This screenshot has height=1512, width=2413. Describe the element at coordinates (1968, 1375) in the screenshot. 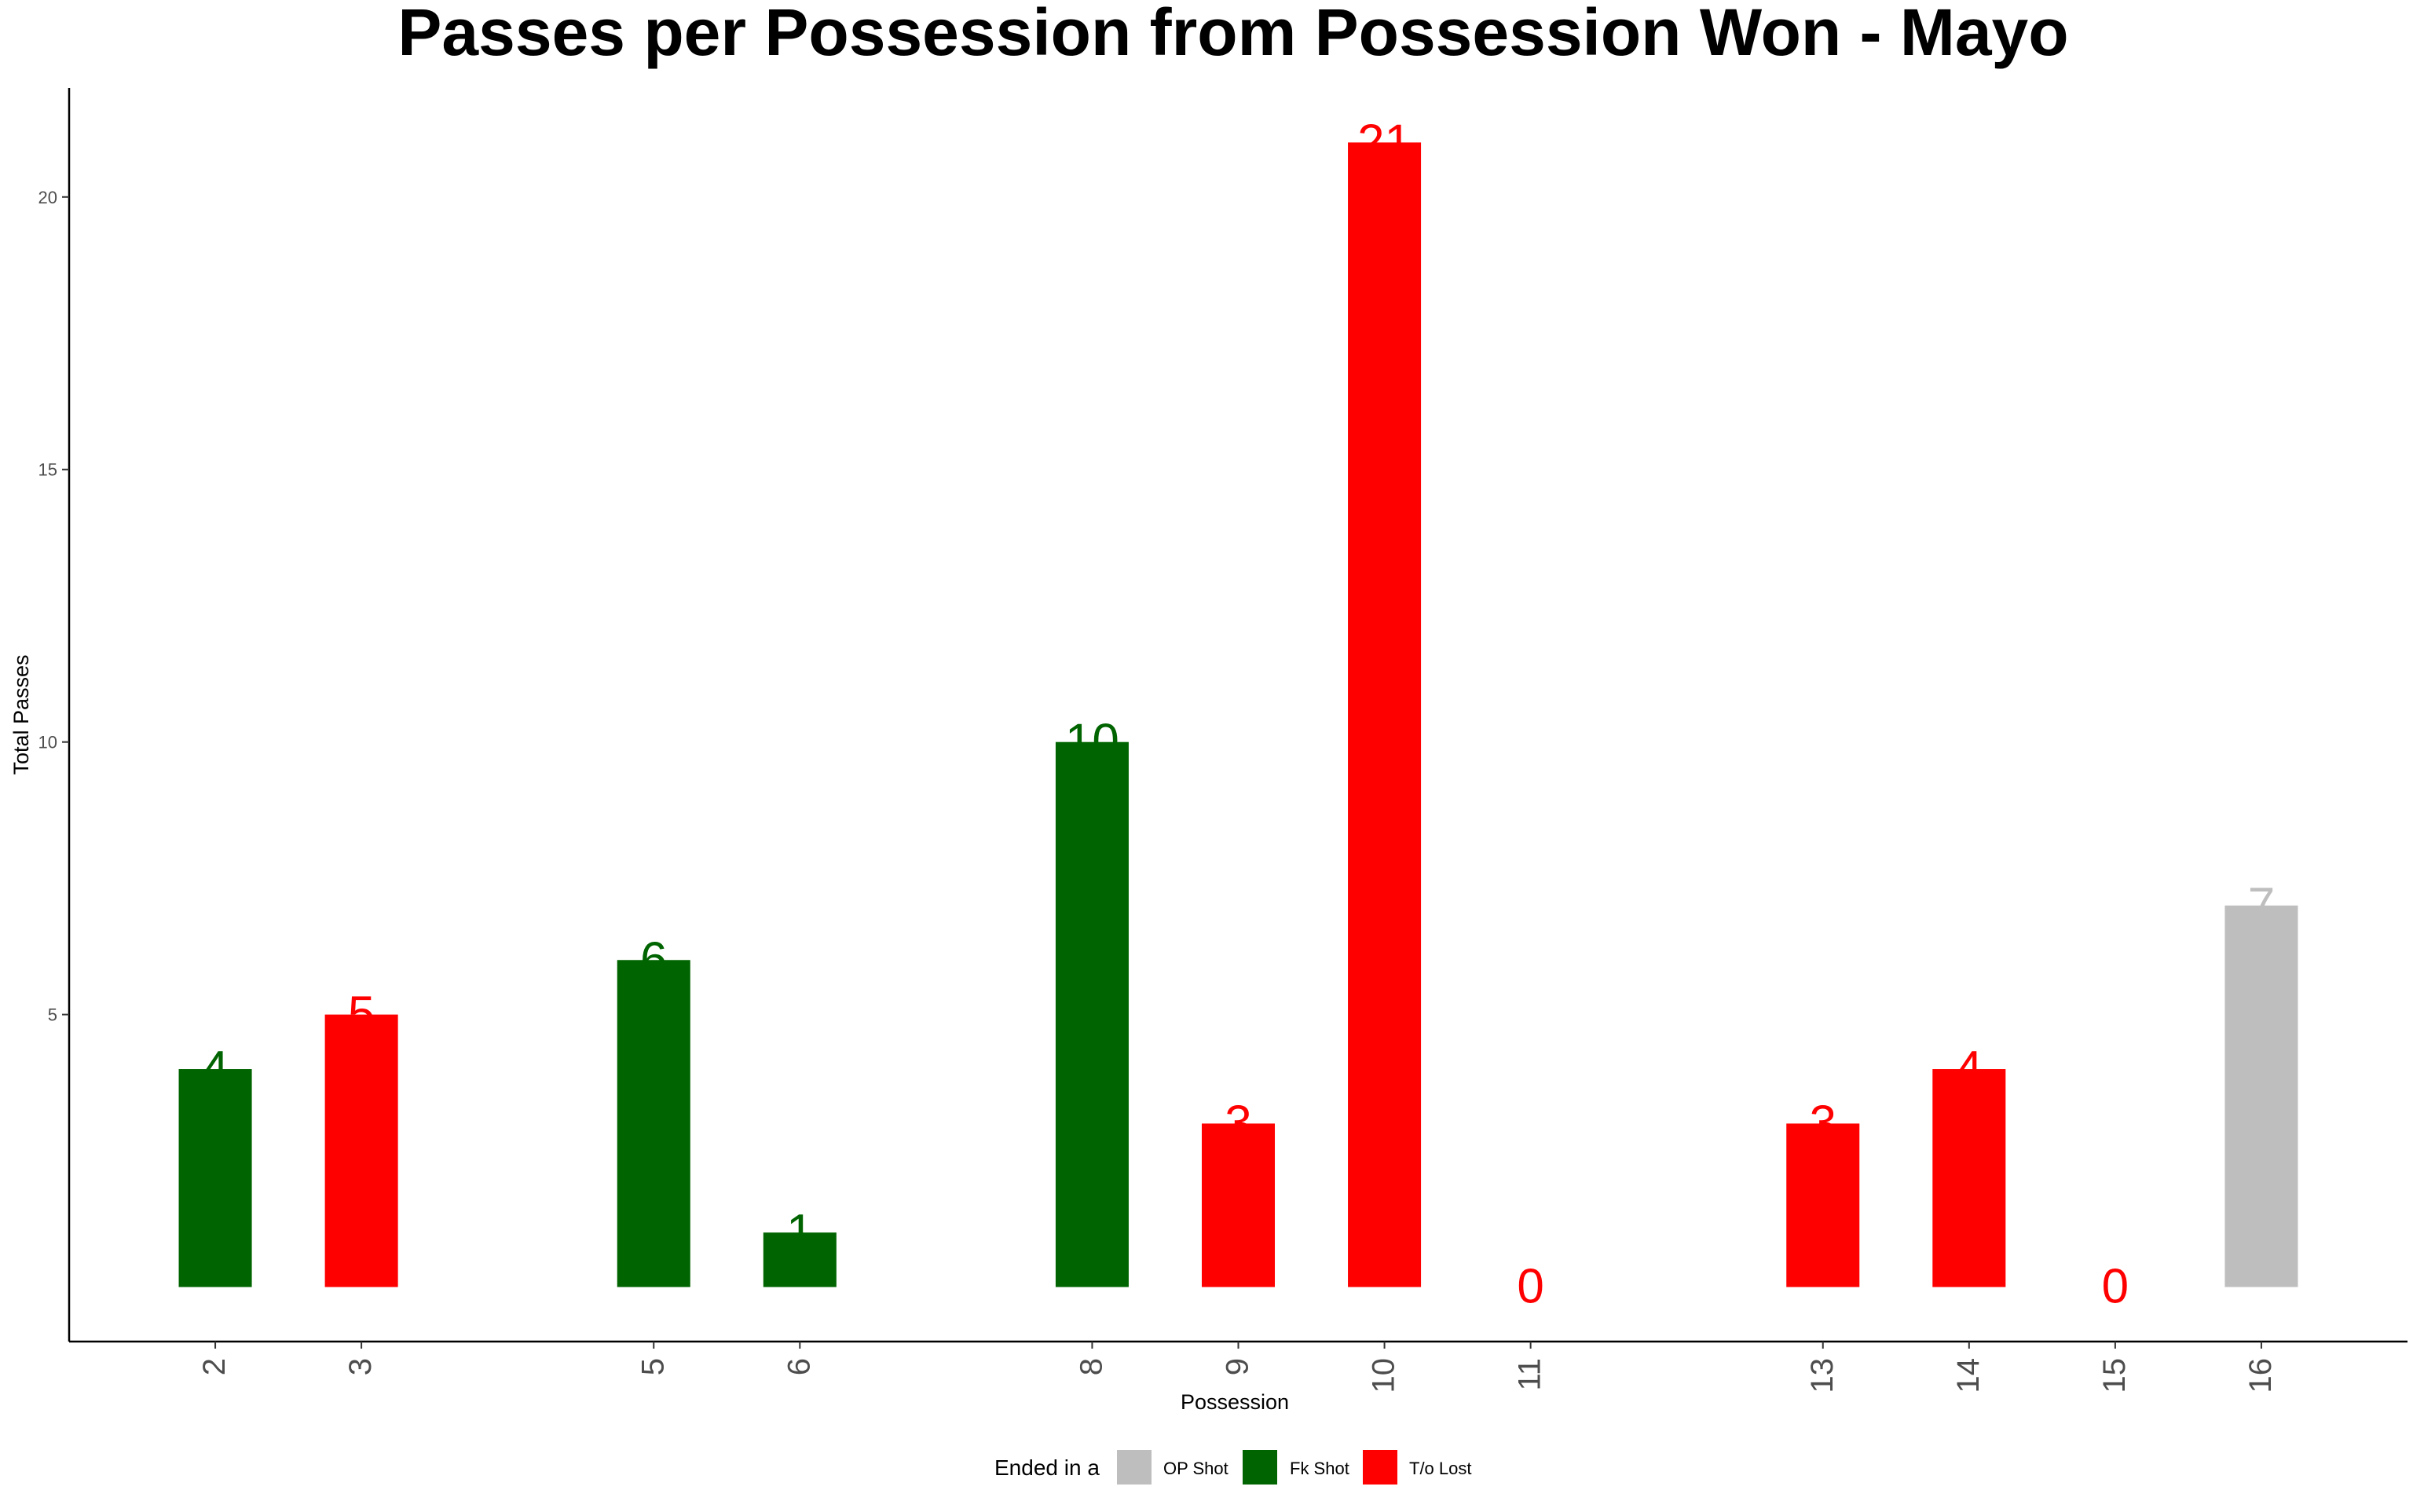

I see `x-tick-label: 14` at that location.